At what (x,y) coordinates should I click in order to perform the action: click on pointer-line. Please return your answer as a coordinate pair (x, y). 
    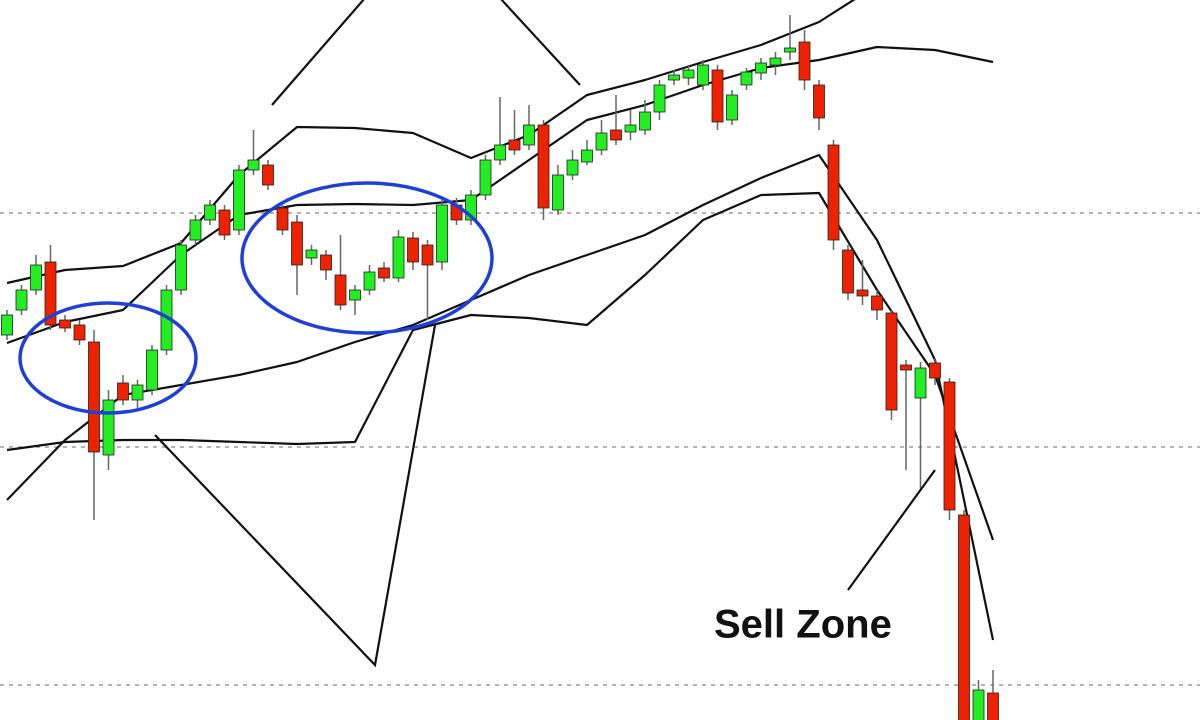
    Looking at the image, I should click on (891, 530).